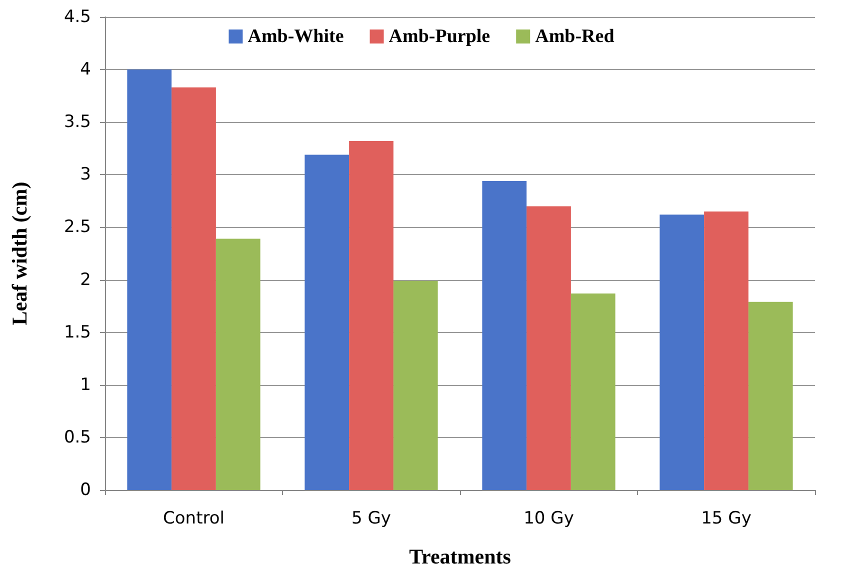 The height and width of the screenshot is (581, 843). What do you see at coordinates (77, 437) in the screenshot?
I see `y-tick-label: 0.5` at bounding box center [77, 437].